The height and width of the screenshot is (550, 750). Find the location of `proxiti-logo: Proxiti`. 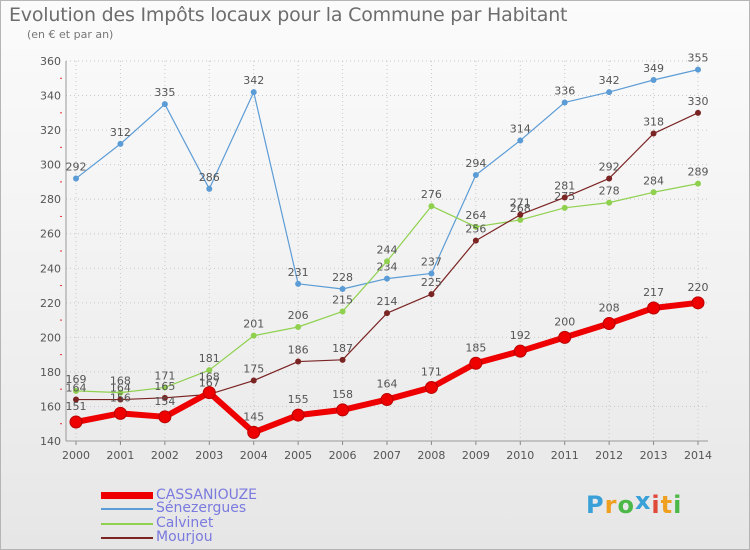

proxiti-logo: Proxiti is located at coordinates (634, 503).